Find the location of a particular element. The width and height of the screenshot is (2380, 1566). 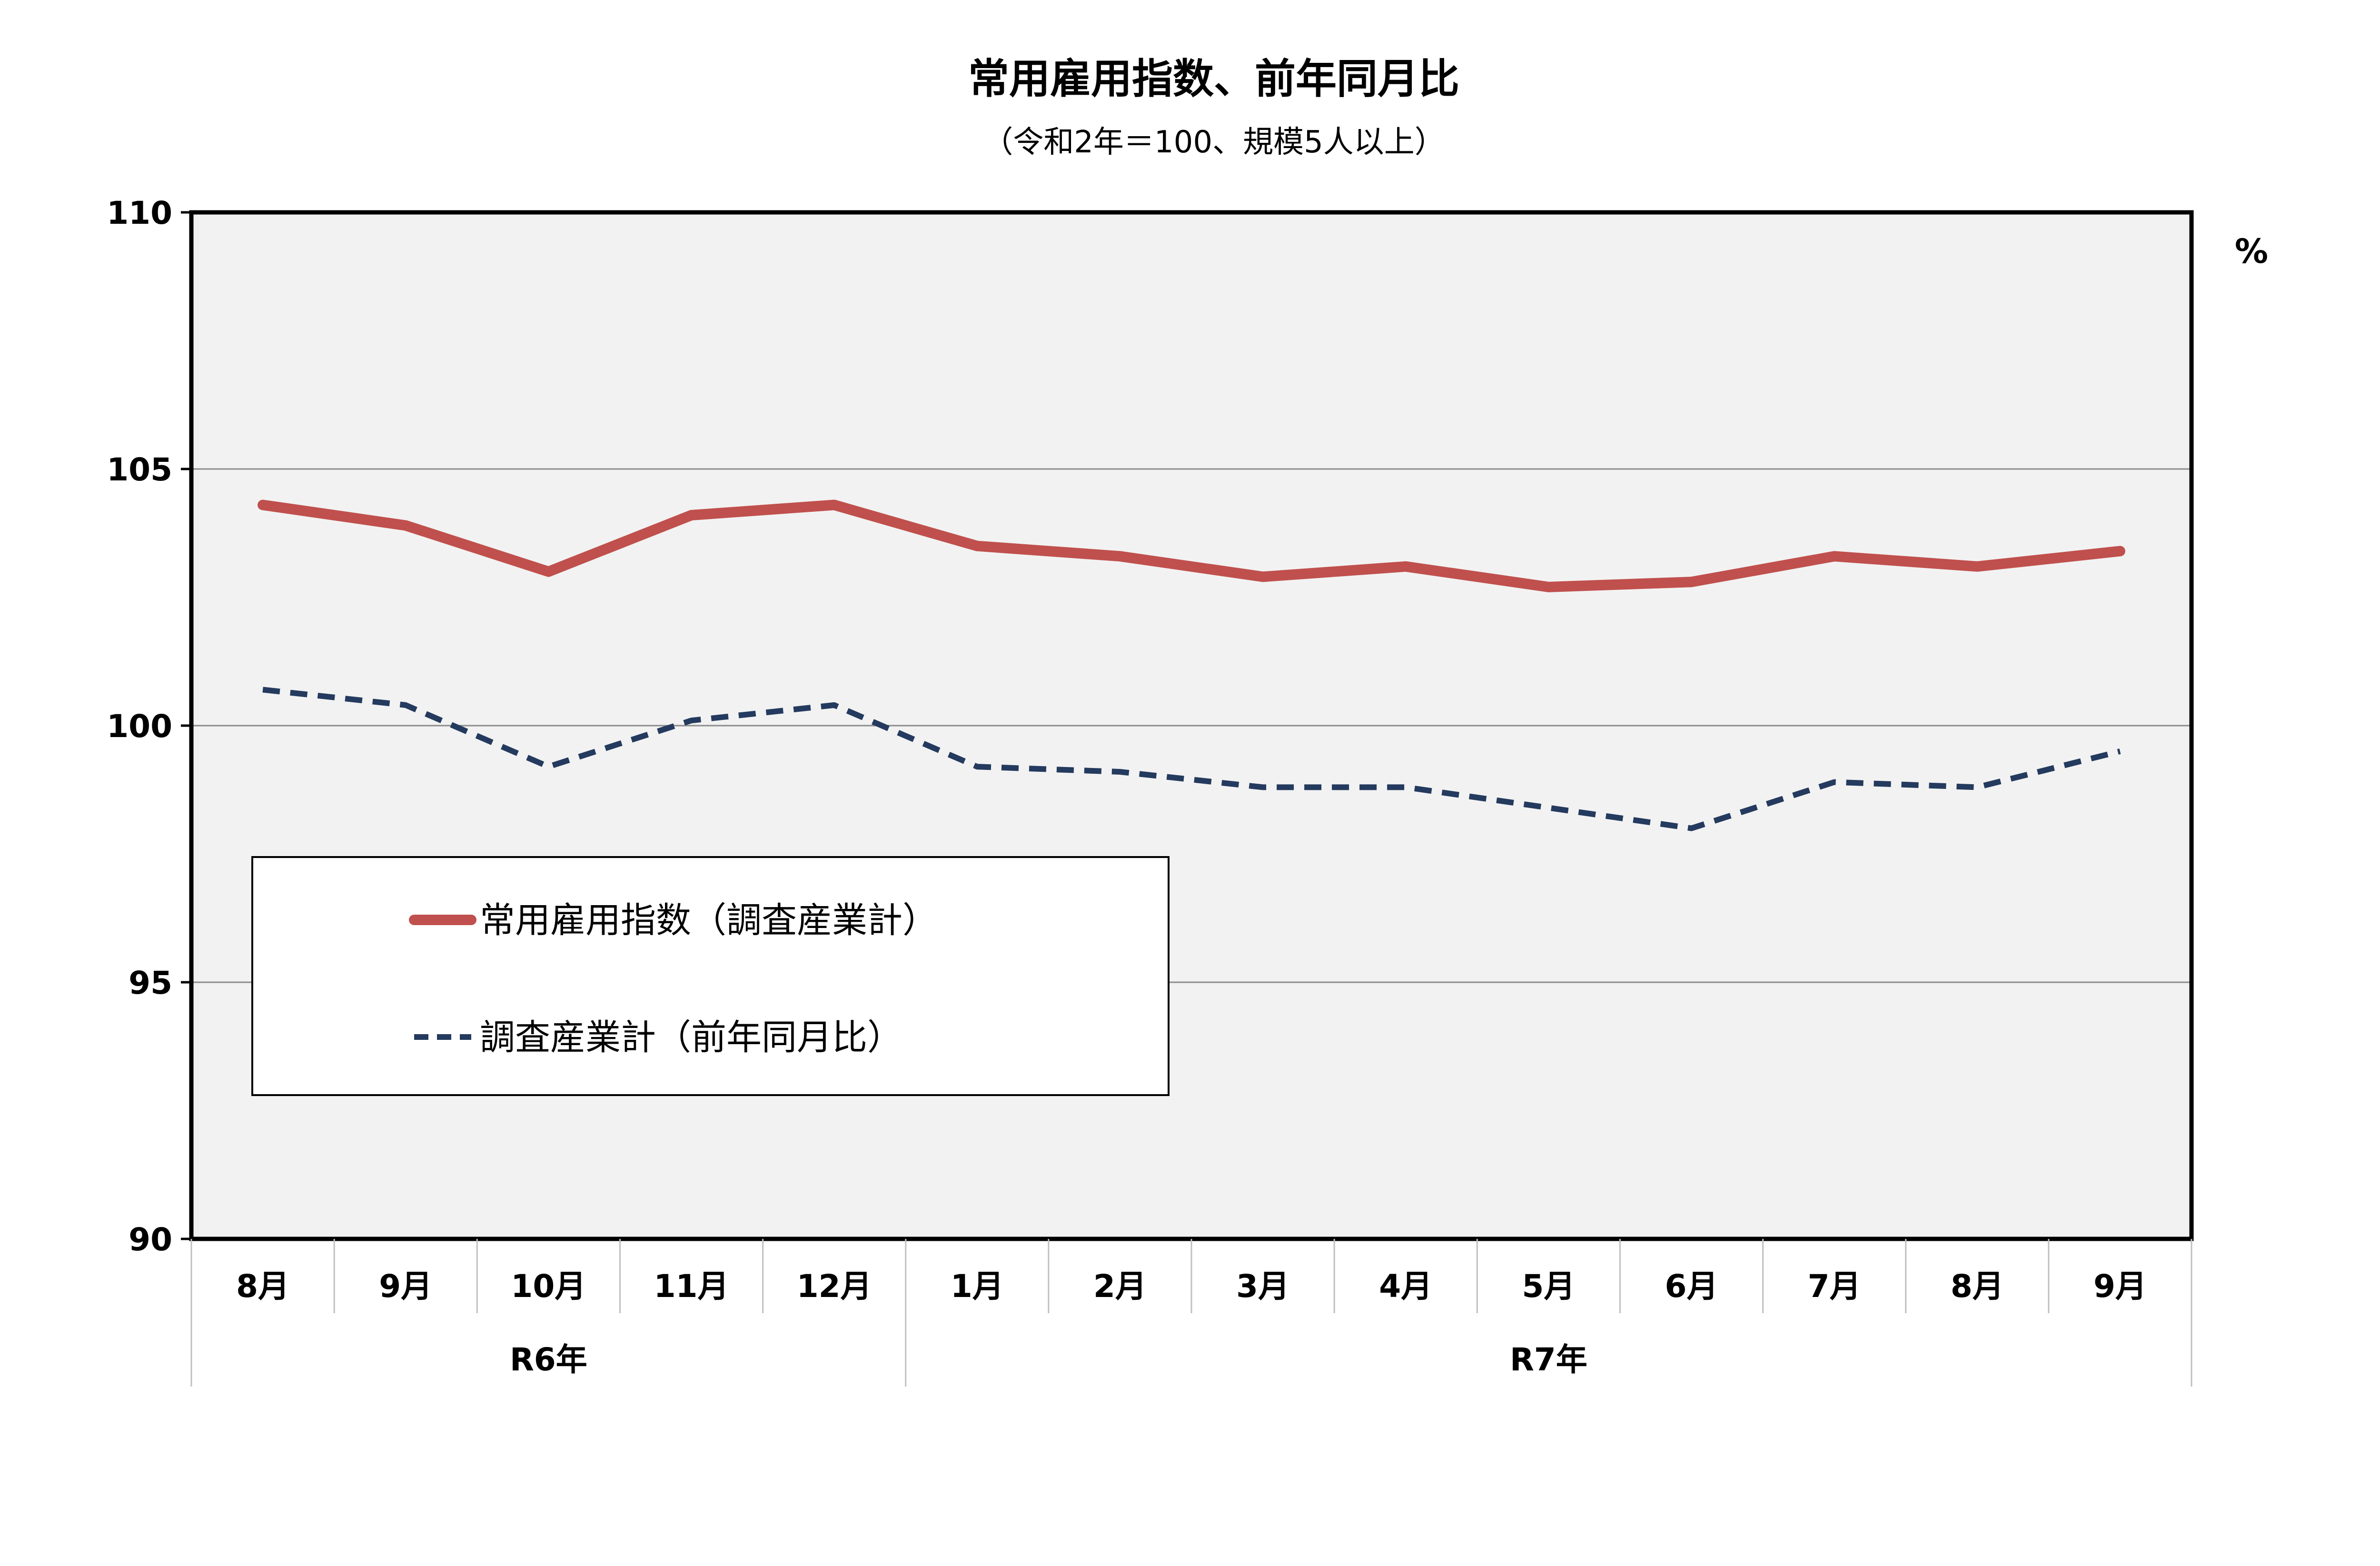

legend-label-index: 常用雇用指数（調査産業計） is located at coordinates (709, 920).